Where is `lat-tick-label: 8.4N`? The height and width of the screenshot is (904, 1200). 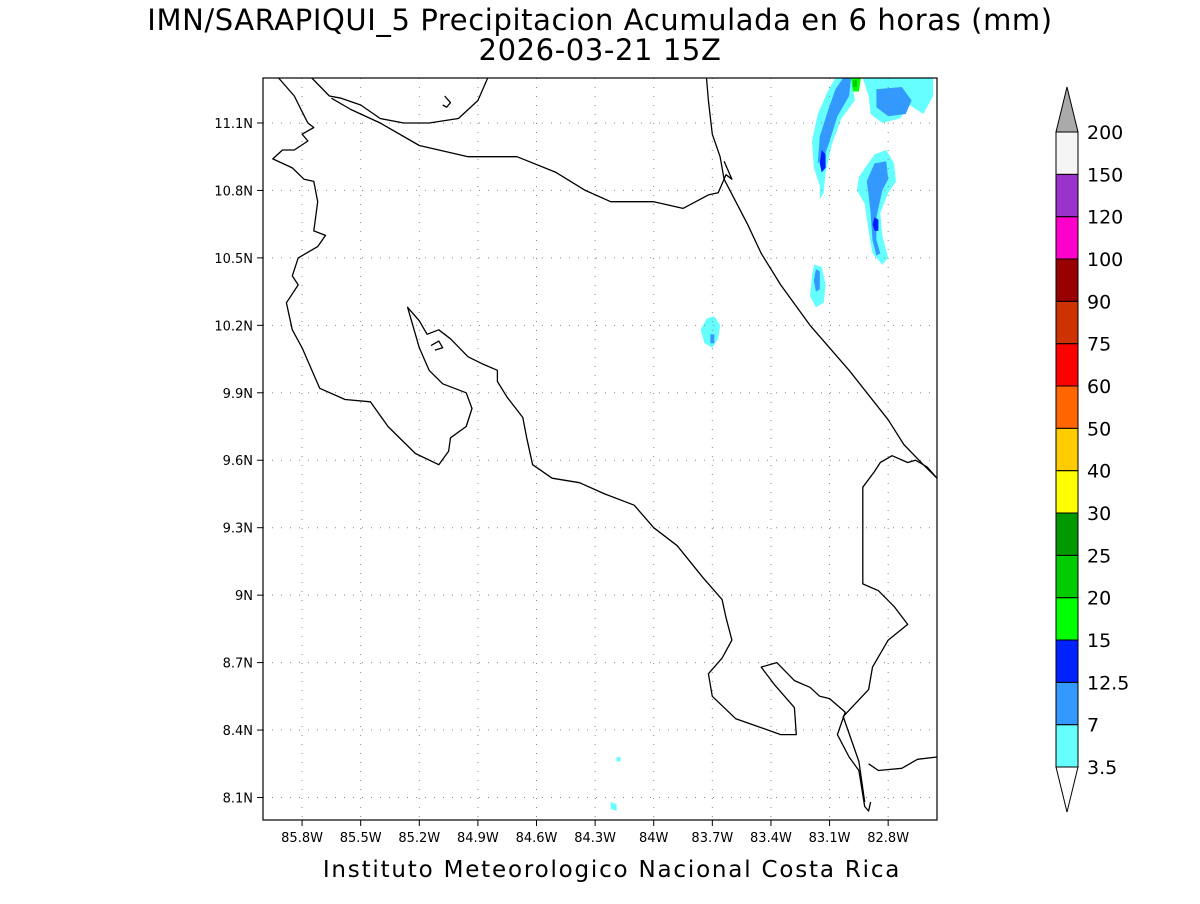
lat-tick-label: 8.4N is located at coordinates (238, 731).